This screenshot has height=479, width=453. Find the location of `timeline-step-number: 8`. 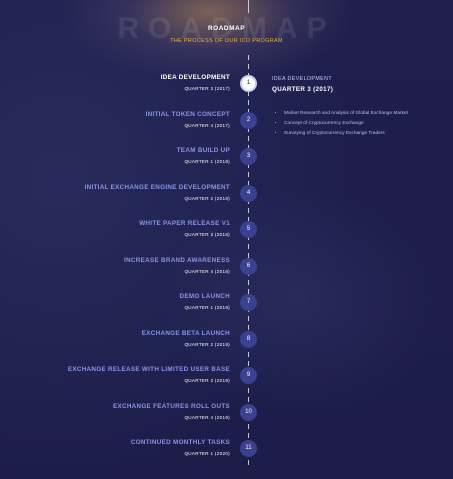

timeline-step-number: 8 is located at coordinates (248, 339).